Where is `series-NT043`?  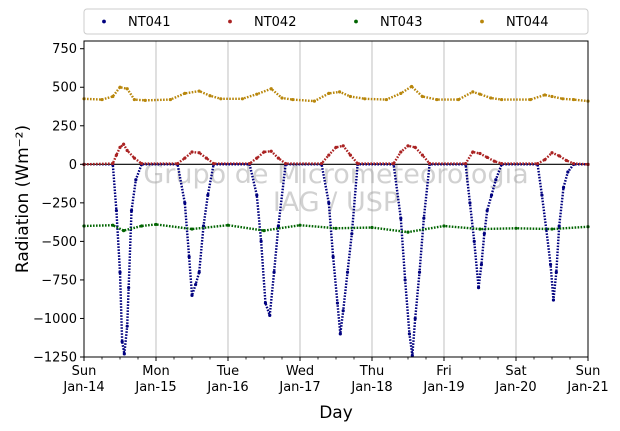 series-NT043 is located at coordinates (336, 228).